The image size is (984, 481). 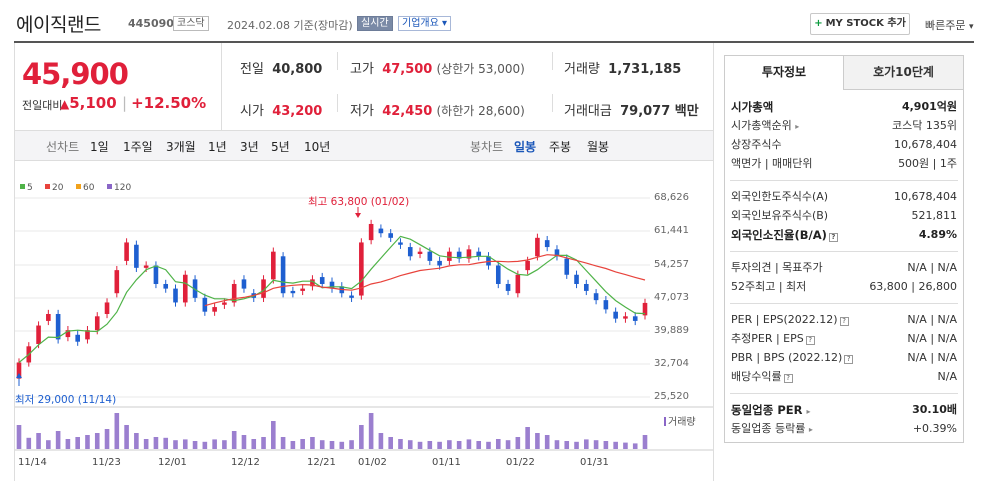 I want to click on quick-order-link: 빠른주문 ▾, so click(x=949, y=25).